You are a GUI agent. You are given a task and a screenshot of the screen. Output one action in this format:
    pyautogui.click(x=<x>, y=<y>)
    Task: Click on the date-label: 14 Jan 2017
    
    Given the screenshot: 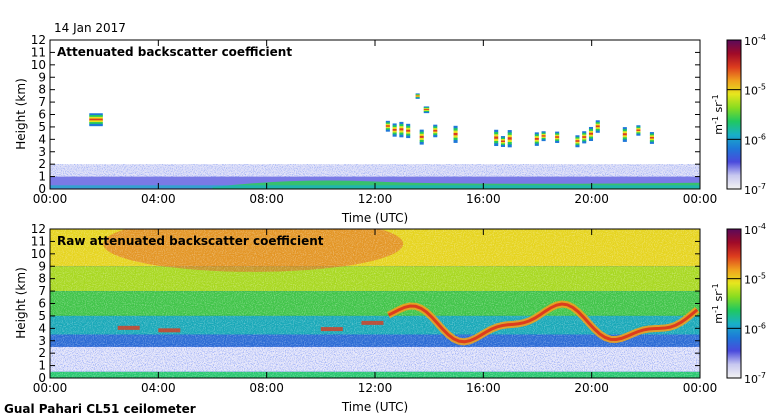 What is the action you would take?
    pyautogui.click(x=90, y=28)
    